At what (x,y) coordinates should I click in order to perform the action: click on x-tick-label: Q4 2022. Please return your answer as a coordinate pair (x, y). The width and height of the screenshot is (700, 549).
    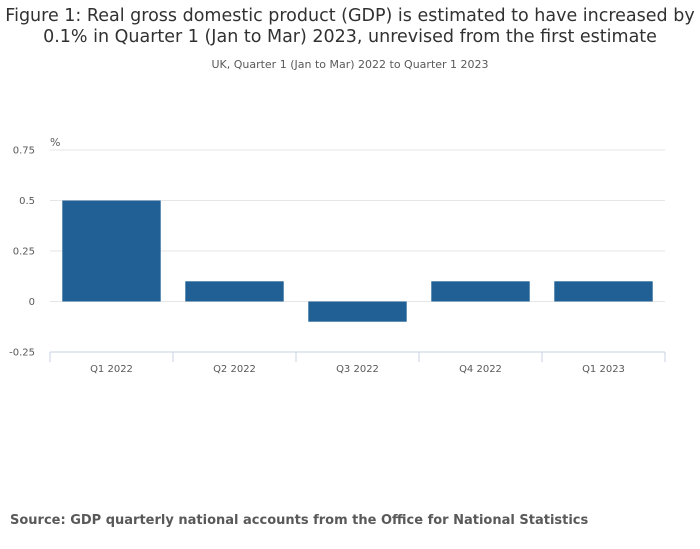
    Looking at the image, I should click on (480, 369).